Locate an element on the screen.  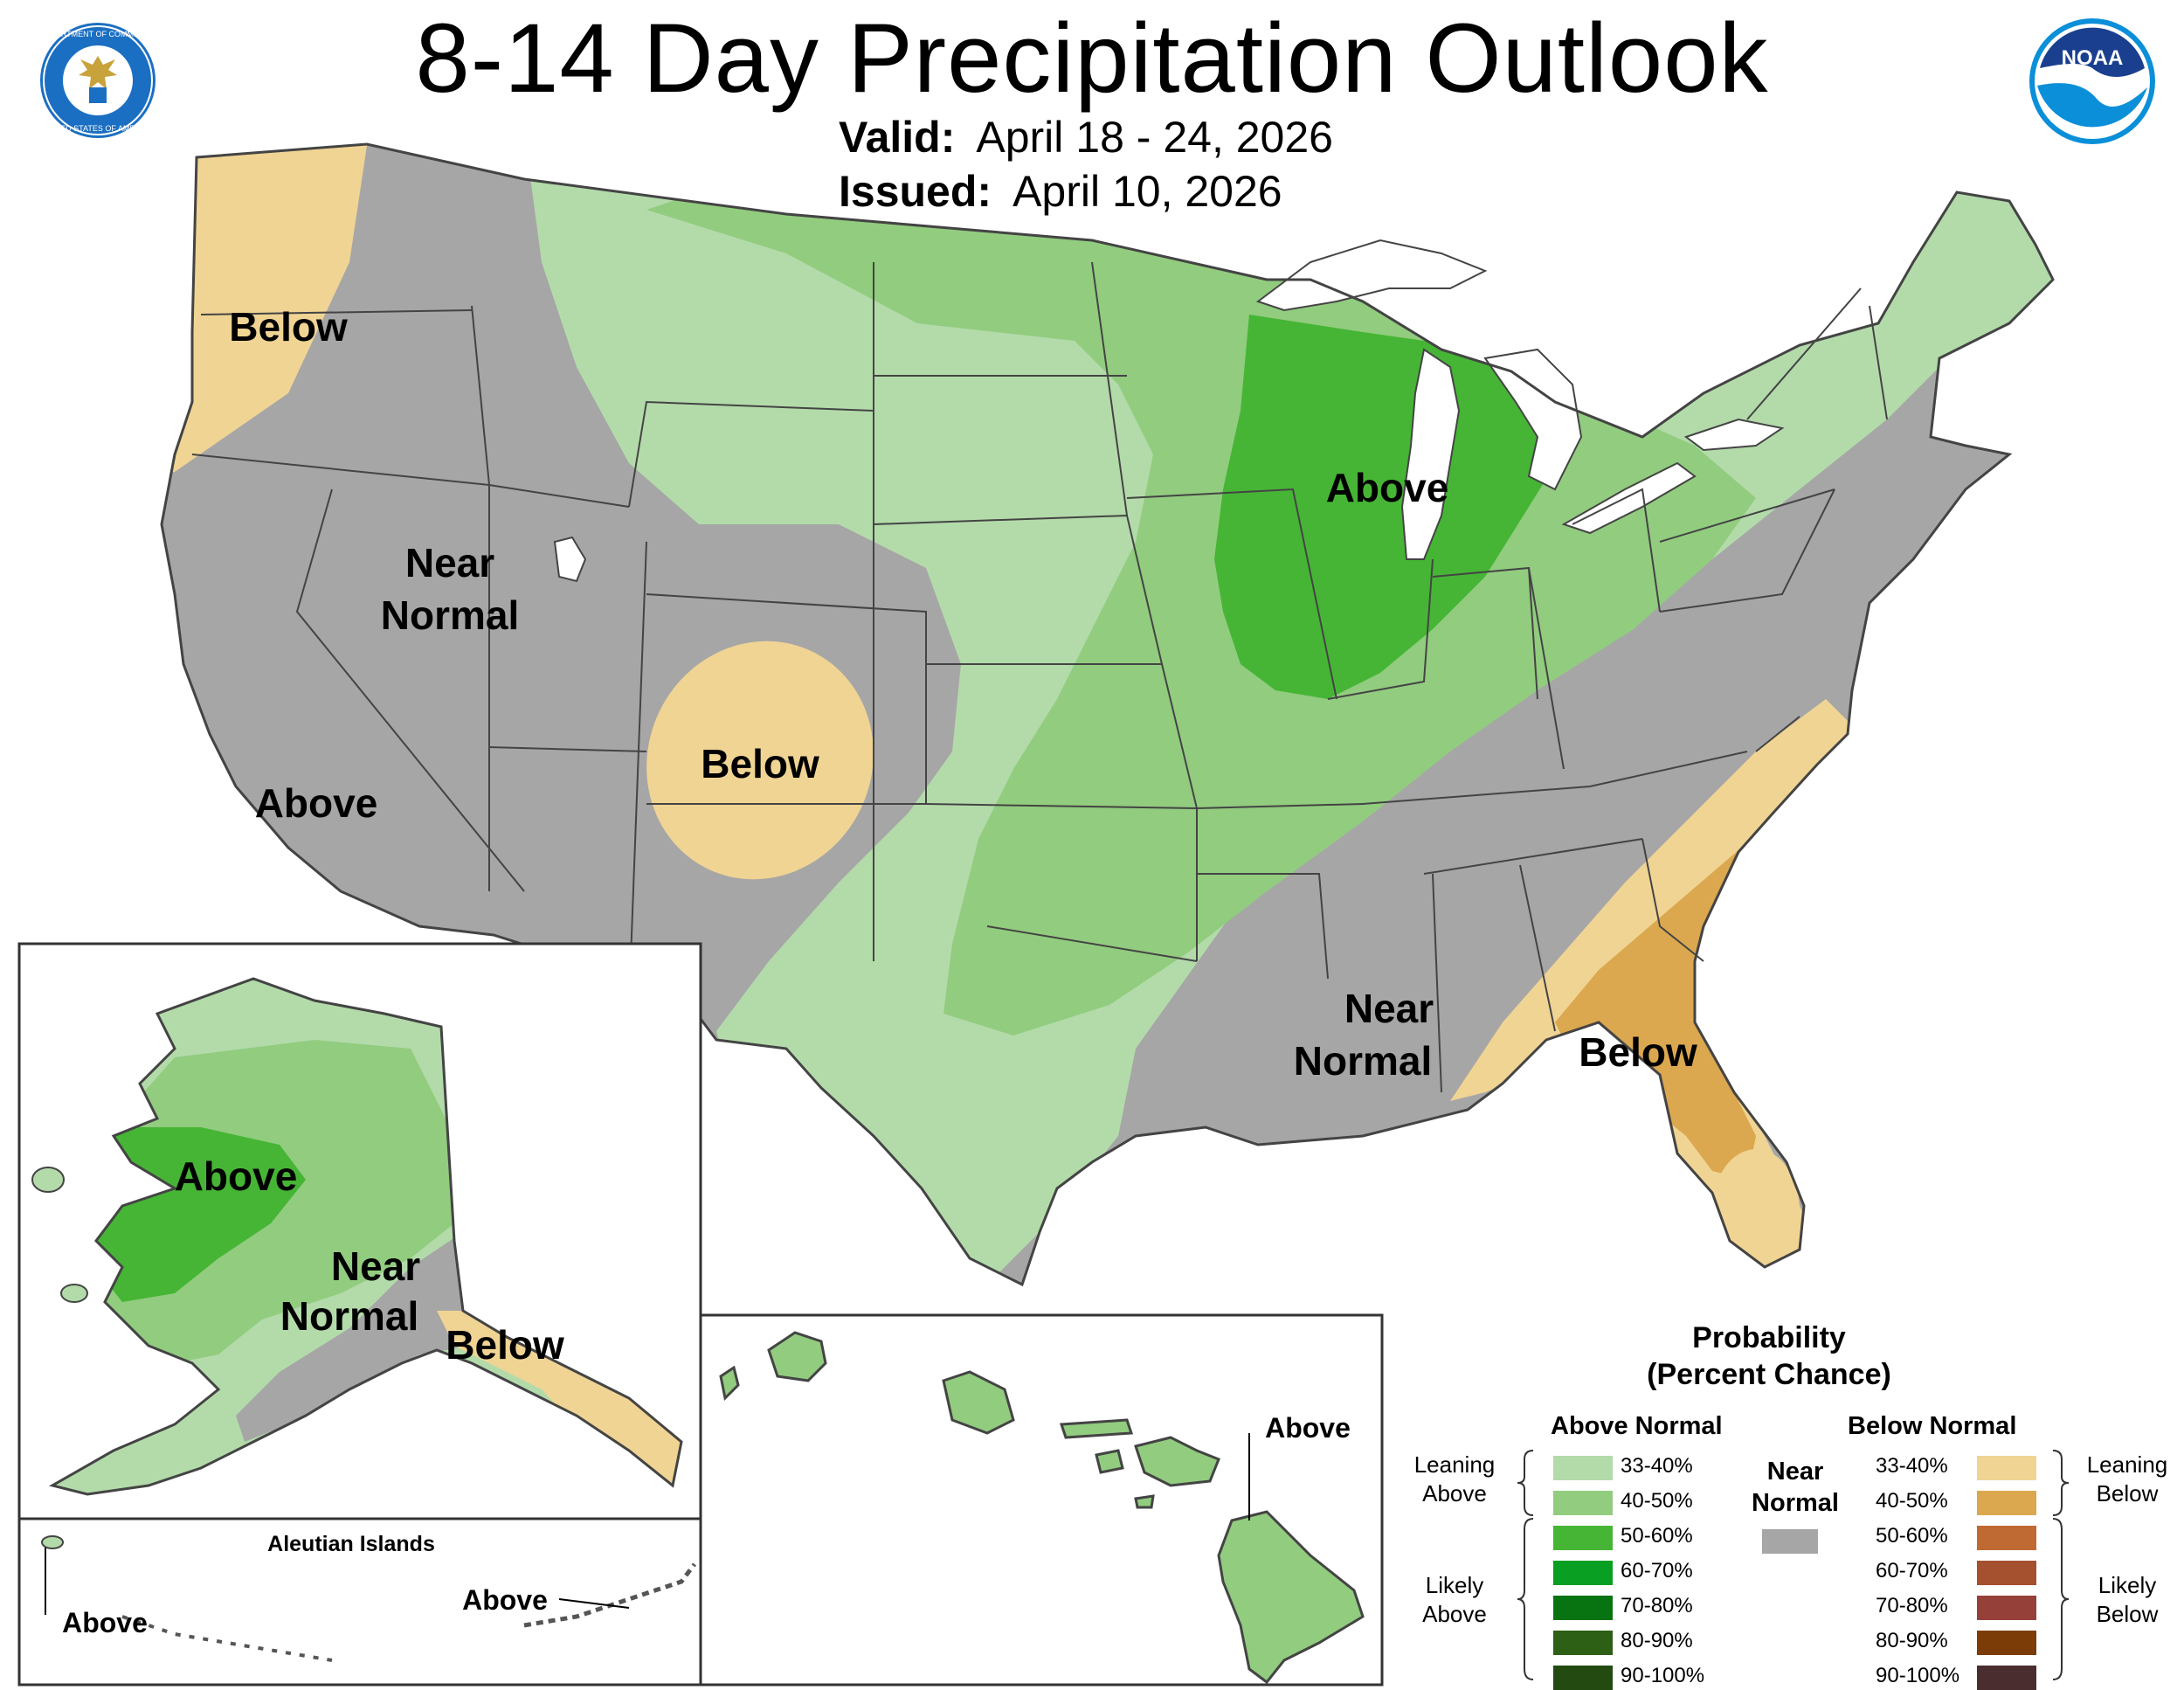
legend-title-1: Probability is located at coordinates (1769, 1337).